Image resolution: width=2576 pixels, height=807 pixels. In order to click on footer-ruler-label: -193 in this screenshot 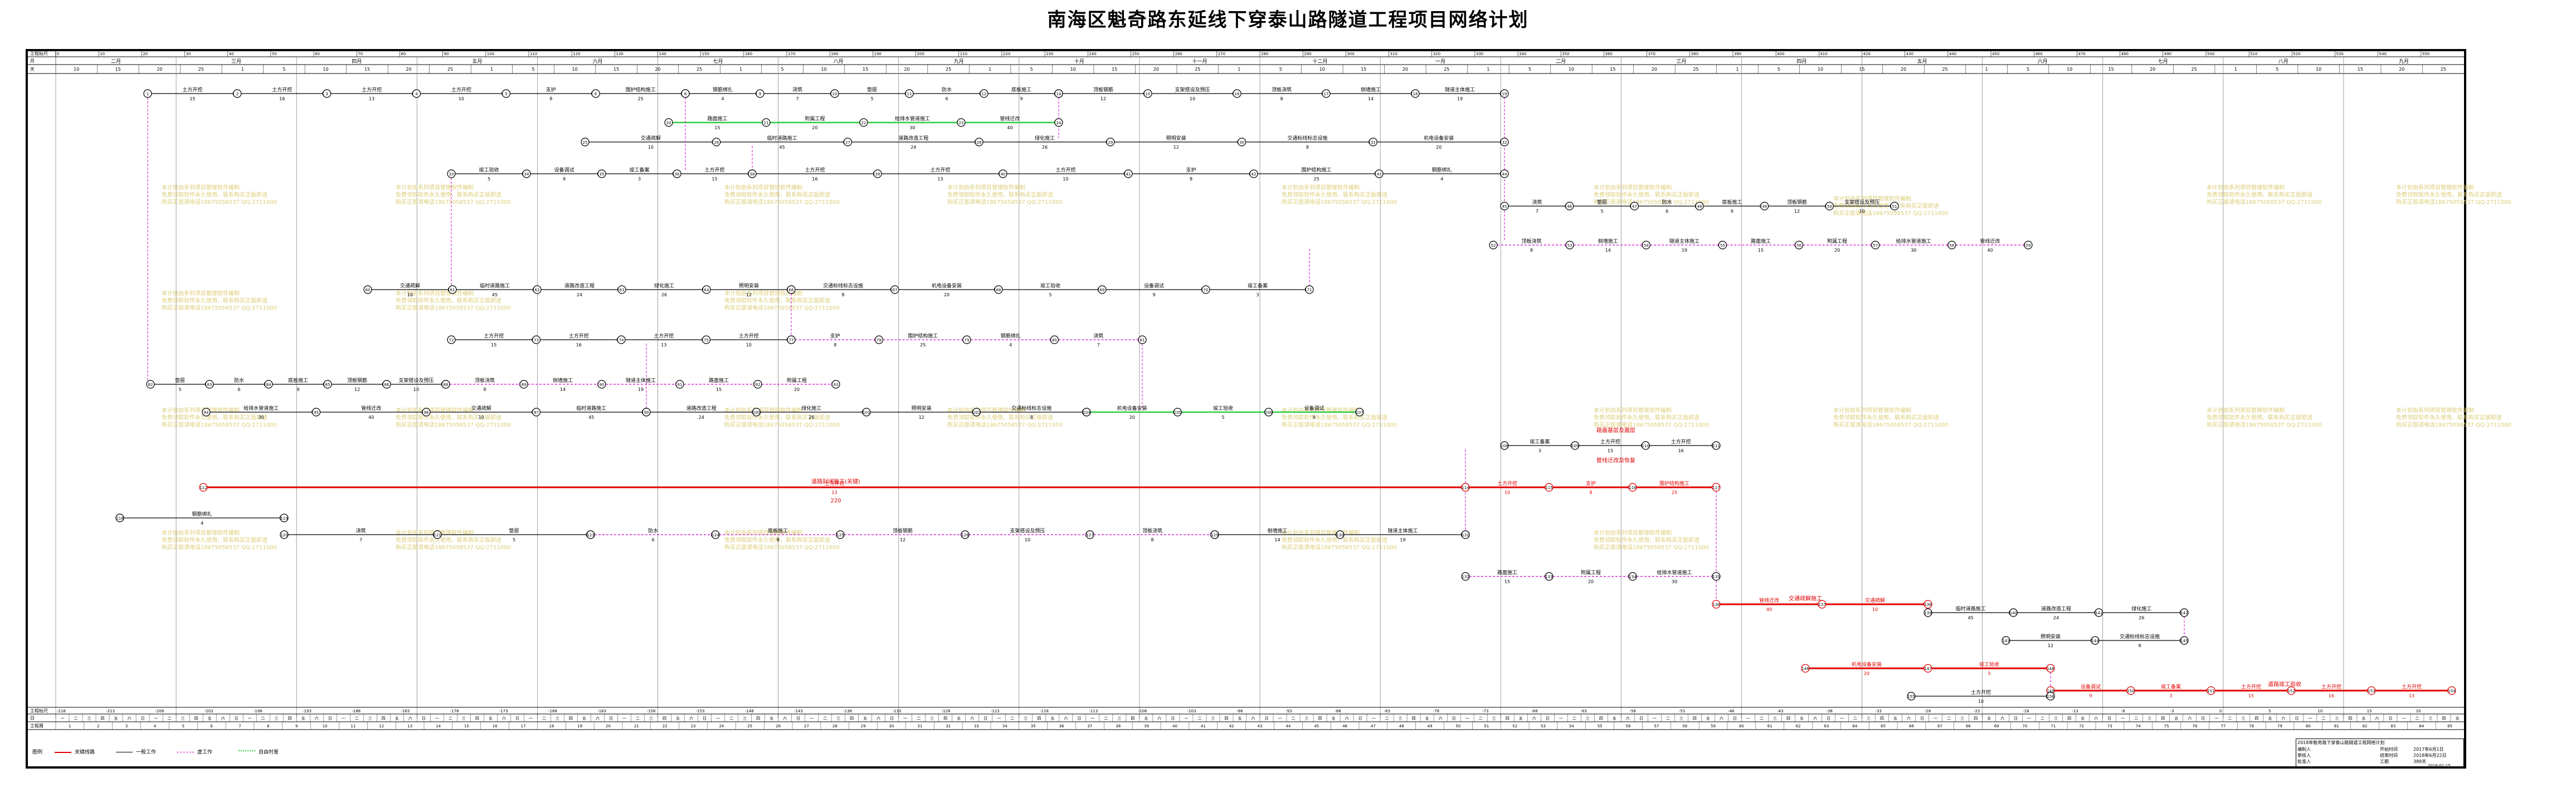, I will do `click(307, 711)`.